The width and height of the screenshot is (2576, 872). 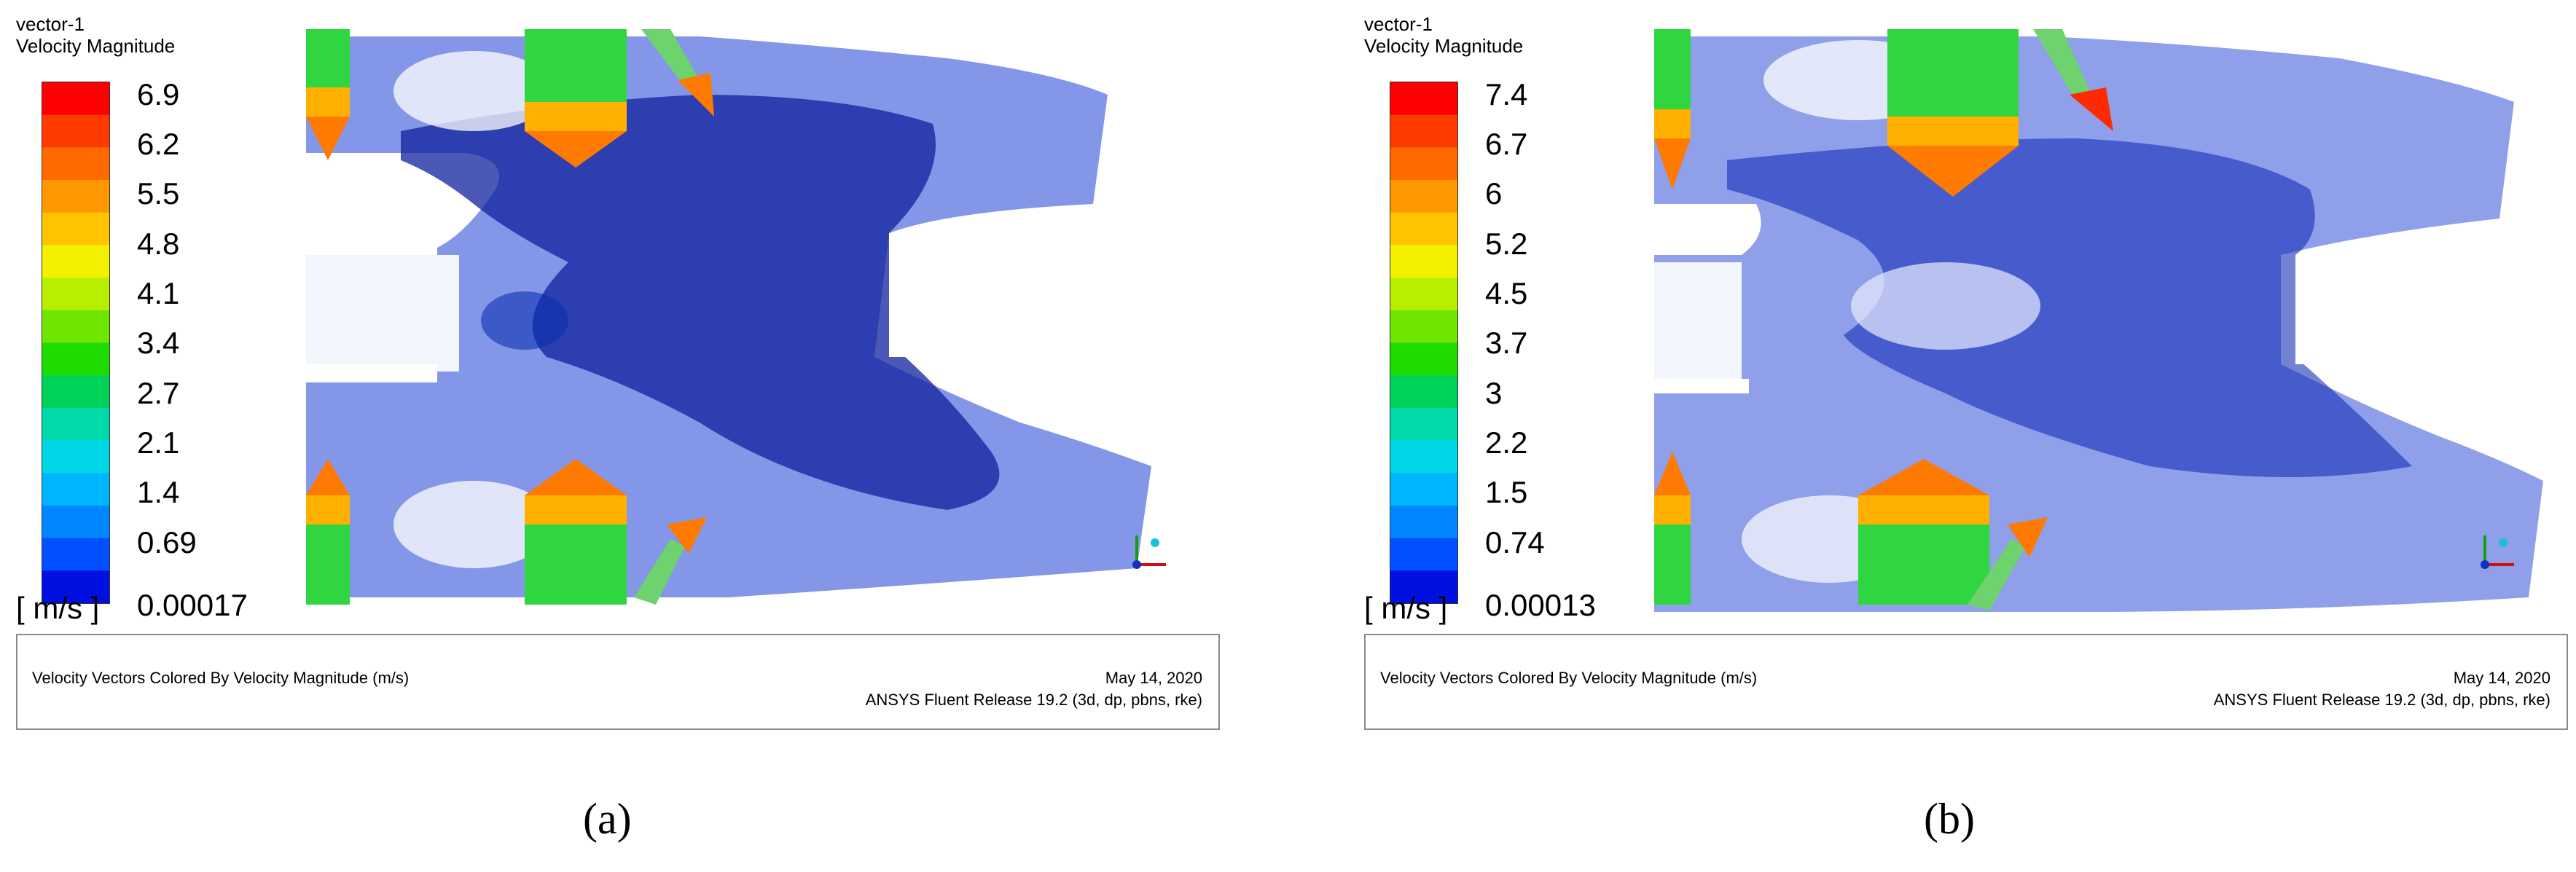 What do you see at coordinates (1506, 94) in the screenshot?
I see `colorbar-tick: 7.4` at bounding box center [1506, 94].